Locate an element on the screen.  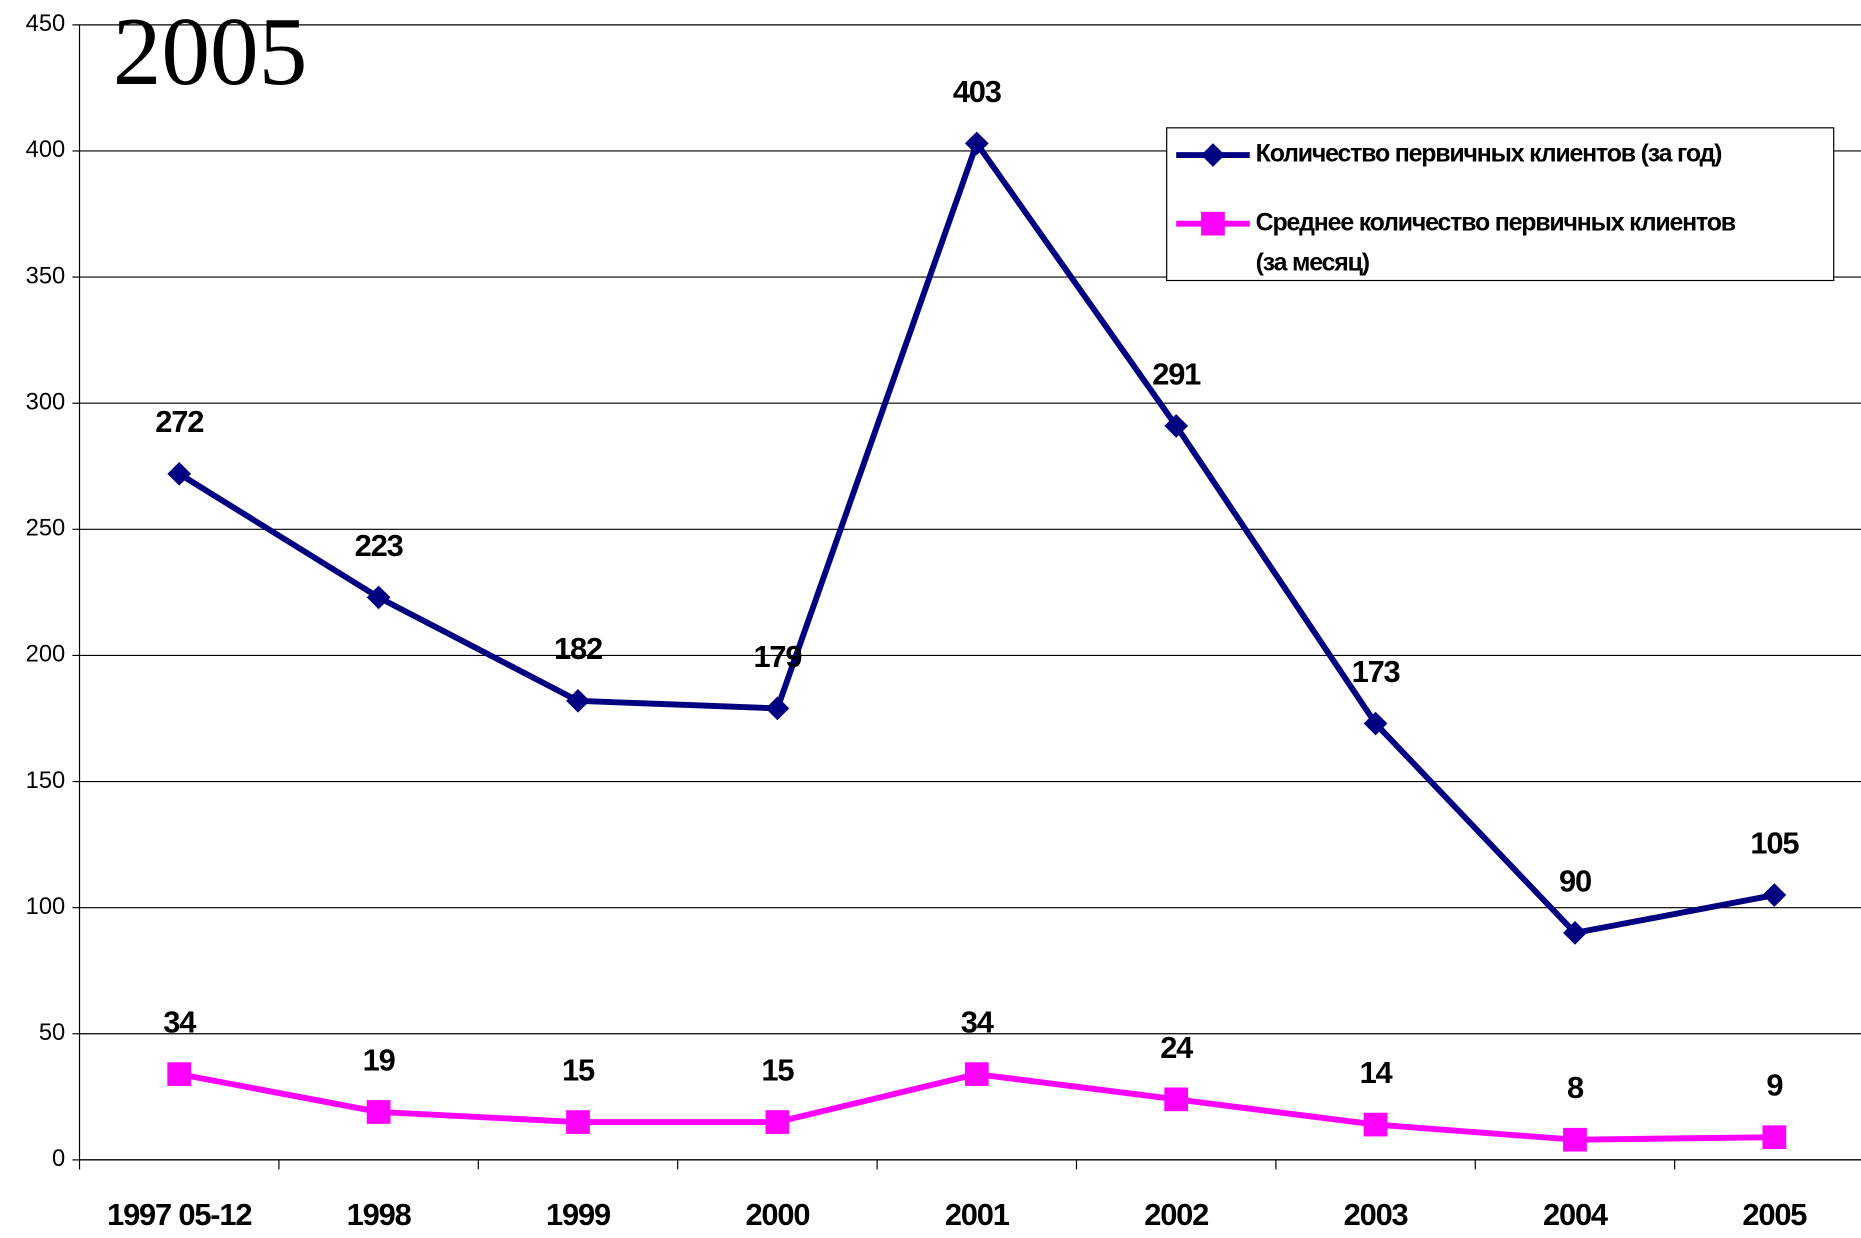
x-tick-label: 2002 is located at coordinates (1176, 1214).